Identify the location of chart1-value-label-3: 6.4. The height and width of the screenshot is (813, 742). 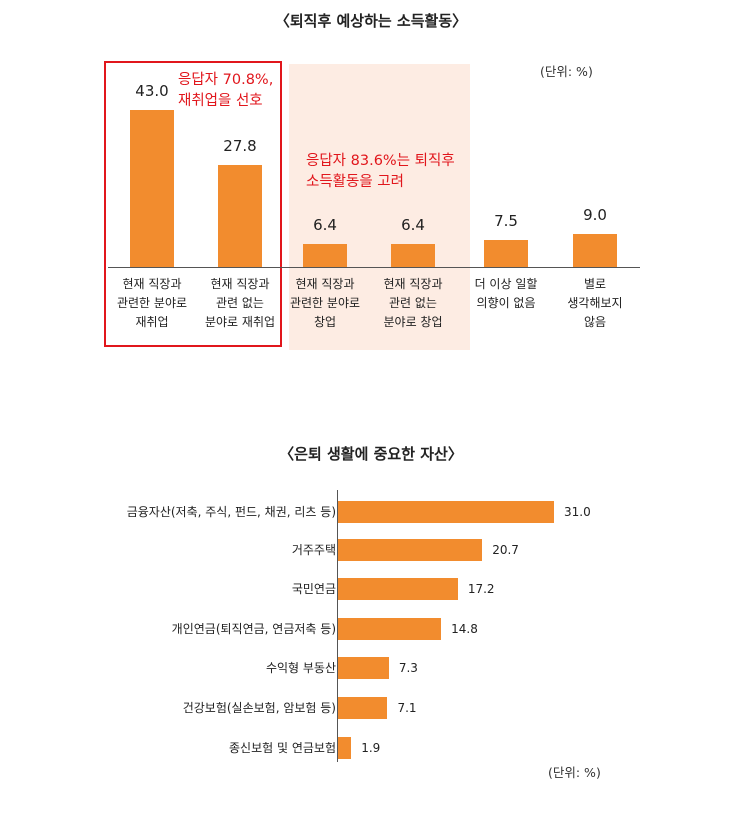
(413, 224).